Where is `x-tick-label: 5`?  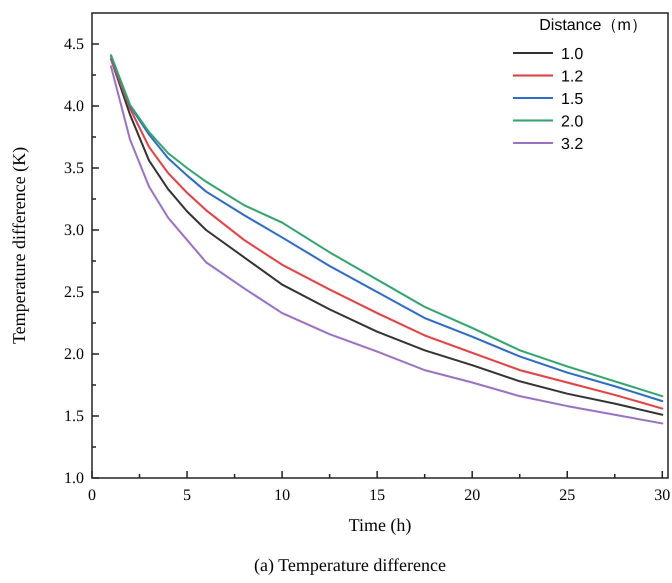
x-tick-label: 5 is located at coordinates (187, 495).